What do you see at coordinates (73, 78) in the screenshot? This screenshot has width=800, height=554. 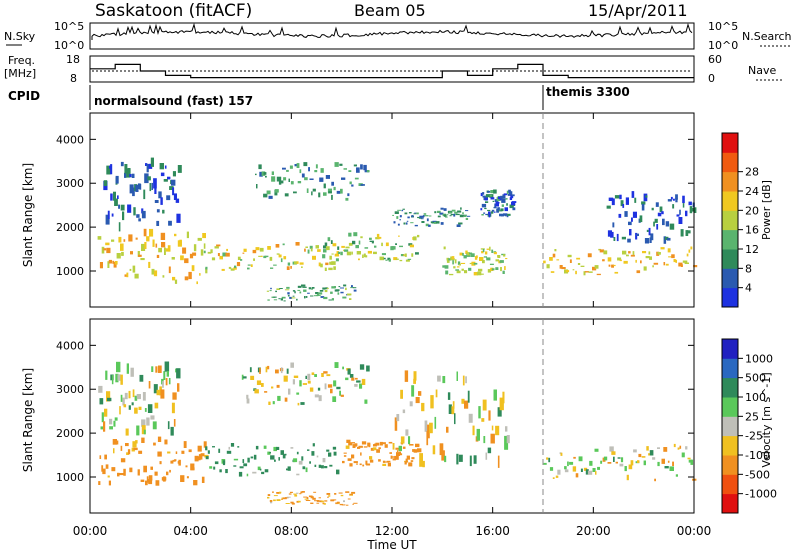 I see `freq-left-tick-bottom: 8` at bounding box center [73, 78].